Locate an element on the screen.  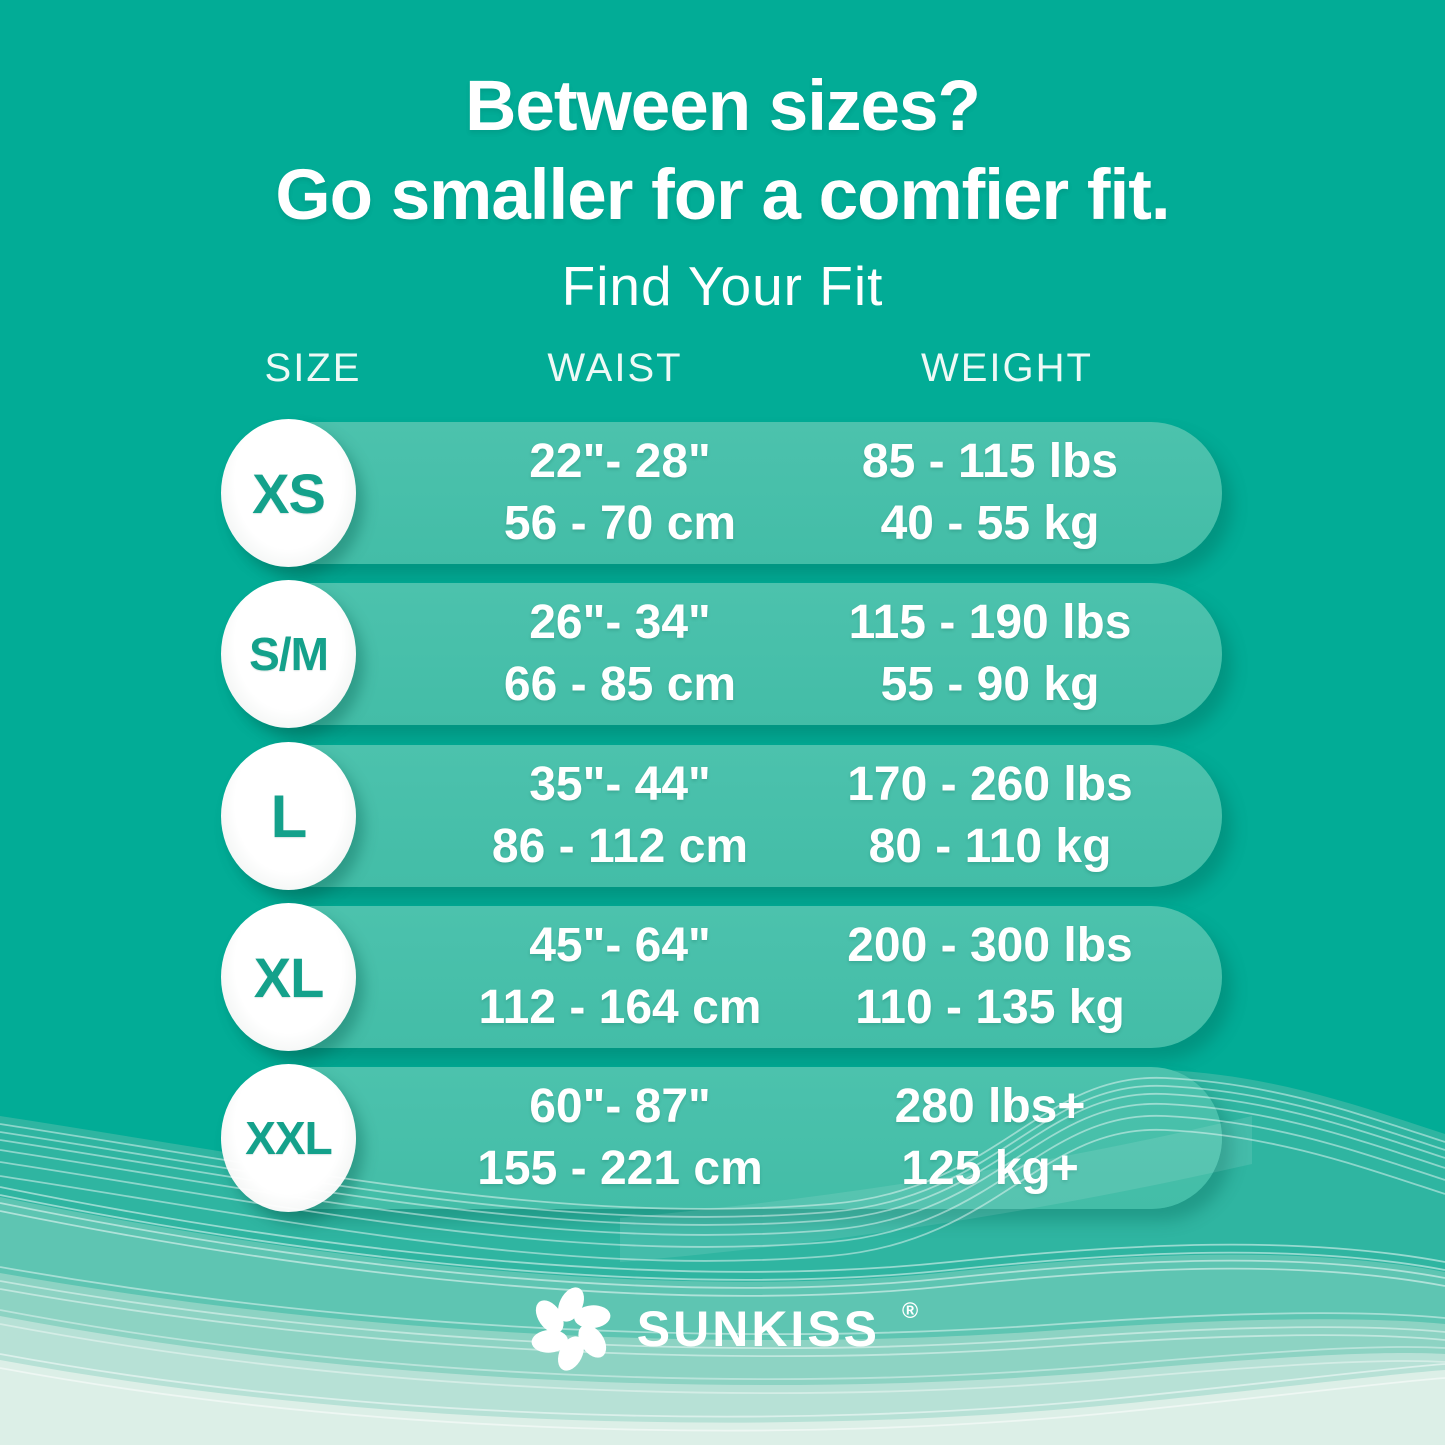
flower-icon is located at coordinates (571, 1329).